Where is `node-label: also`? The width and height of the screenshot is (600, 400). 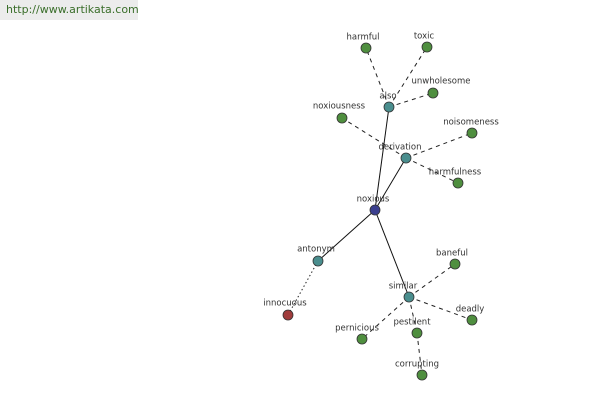 node-label: also is located at coordinates (387, 97).